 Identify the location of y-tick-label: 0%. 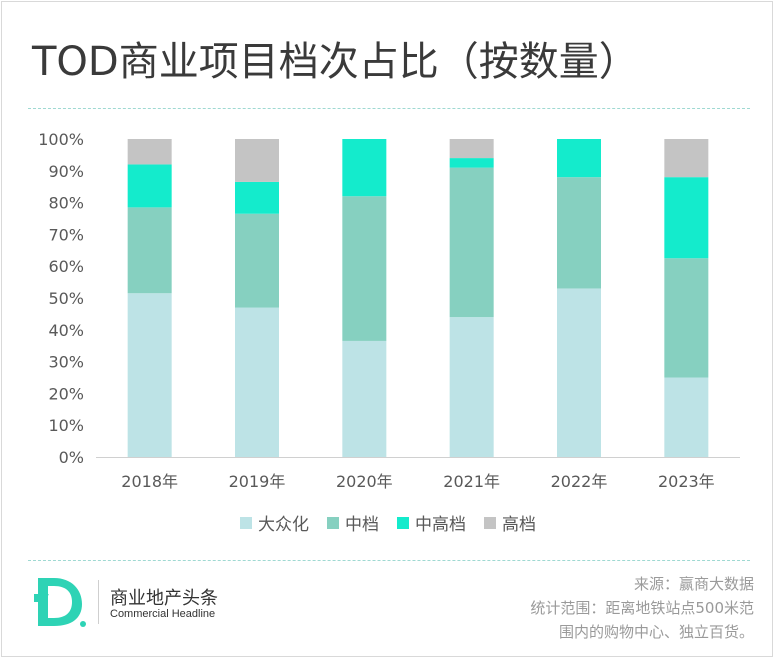
(71, 457).